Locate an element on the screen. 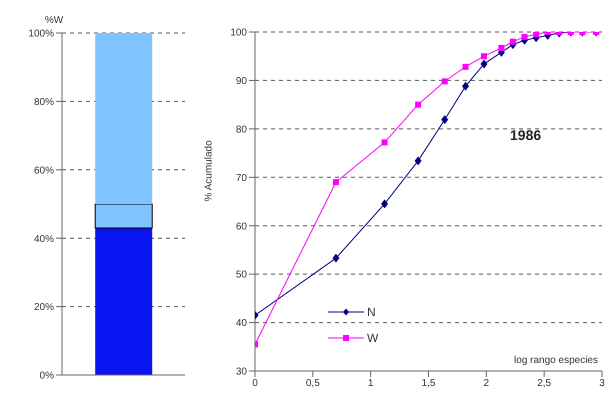 This screenshot has width=610, height=401. y-tick-label: 90 is located at coordinates (242, 81).